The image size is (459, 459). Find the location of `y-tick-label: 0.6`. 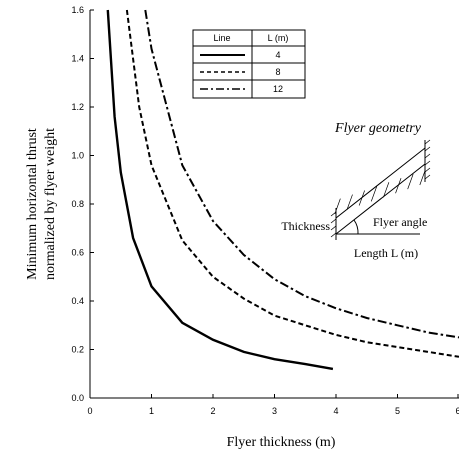

y-tick-label: 0.6 is located at coordinates (77, 253).